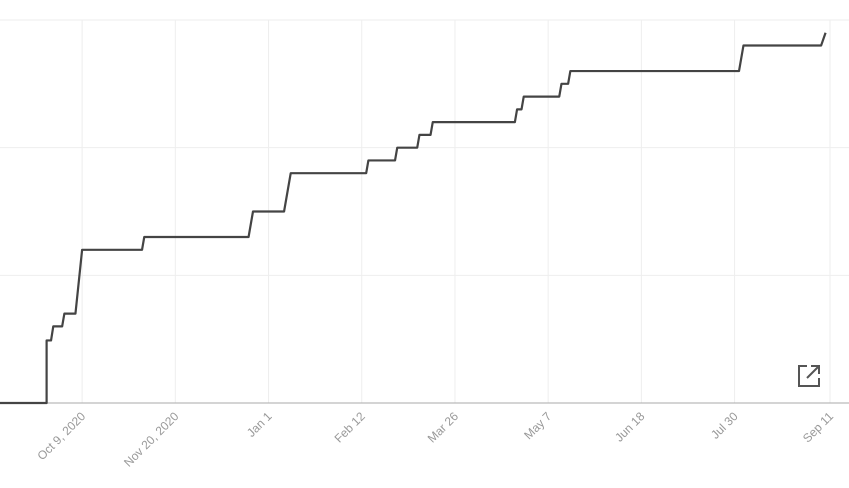 The image size is (849, 488). What do you see at coordinates (818, 427) in the screenshot?
I see `x-tick-label: Sep 11` at bounding box center [818, 427].